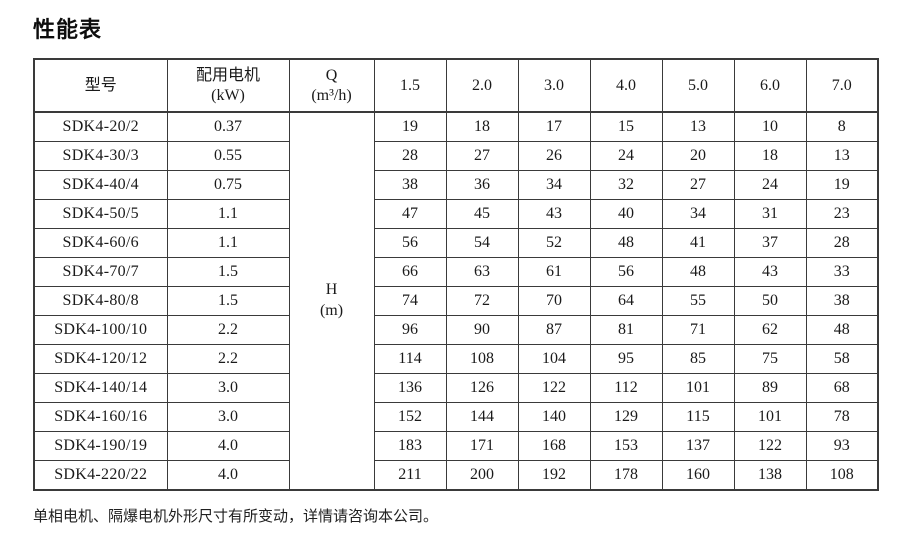 This screenshot has width=900, height=536. Describe the element at coordinates (228, 272) in the screenshot. I see `cell-motor-kw: 1.5` at that location.